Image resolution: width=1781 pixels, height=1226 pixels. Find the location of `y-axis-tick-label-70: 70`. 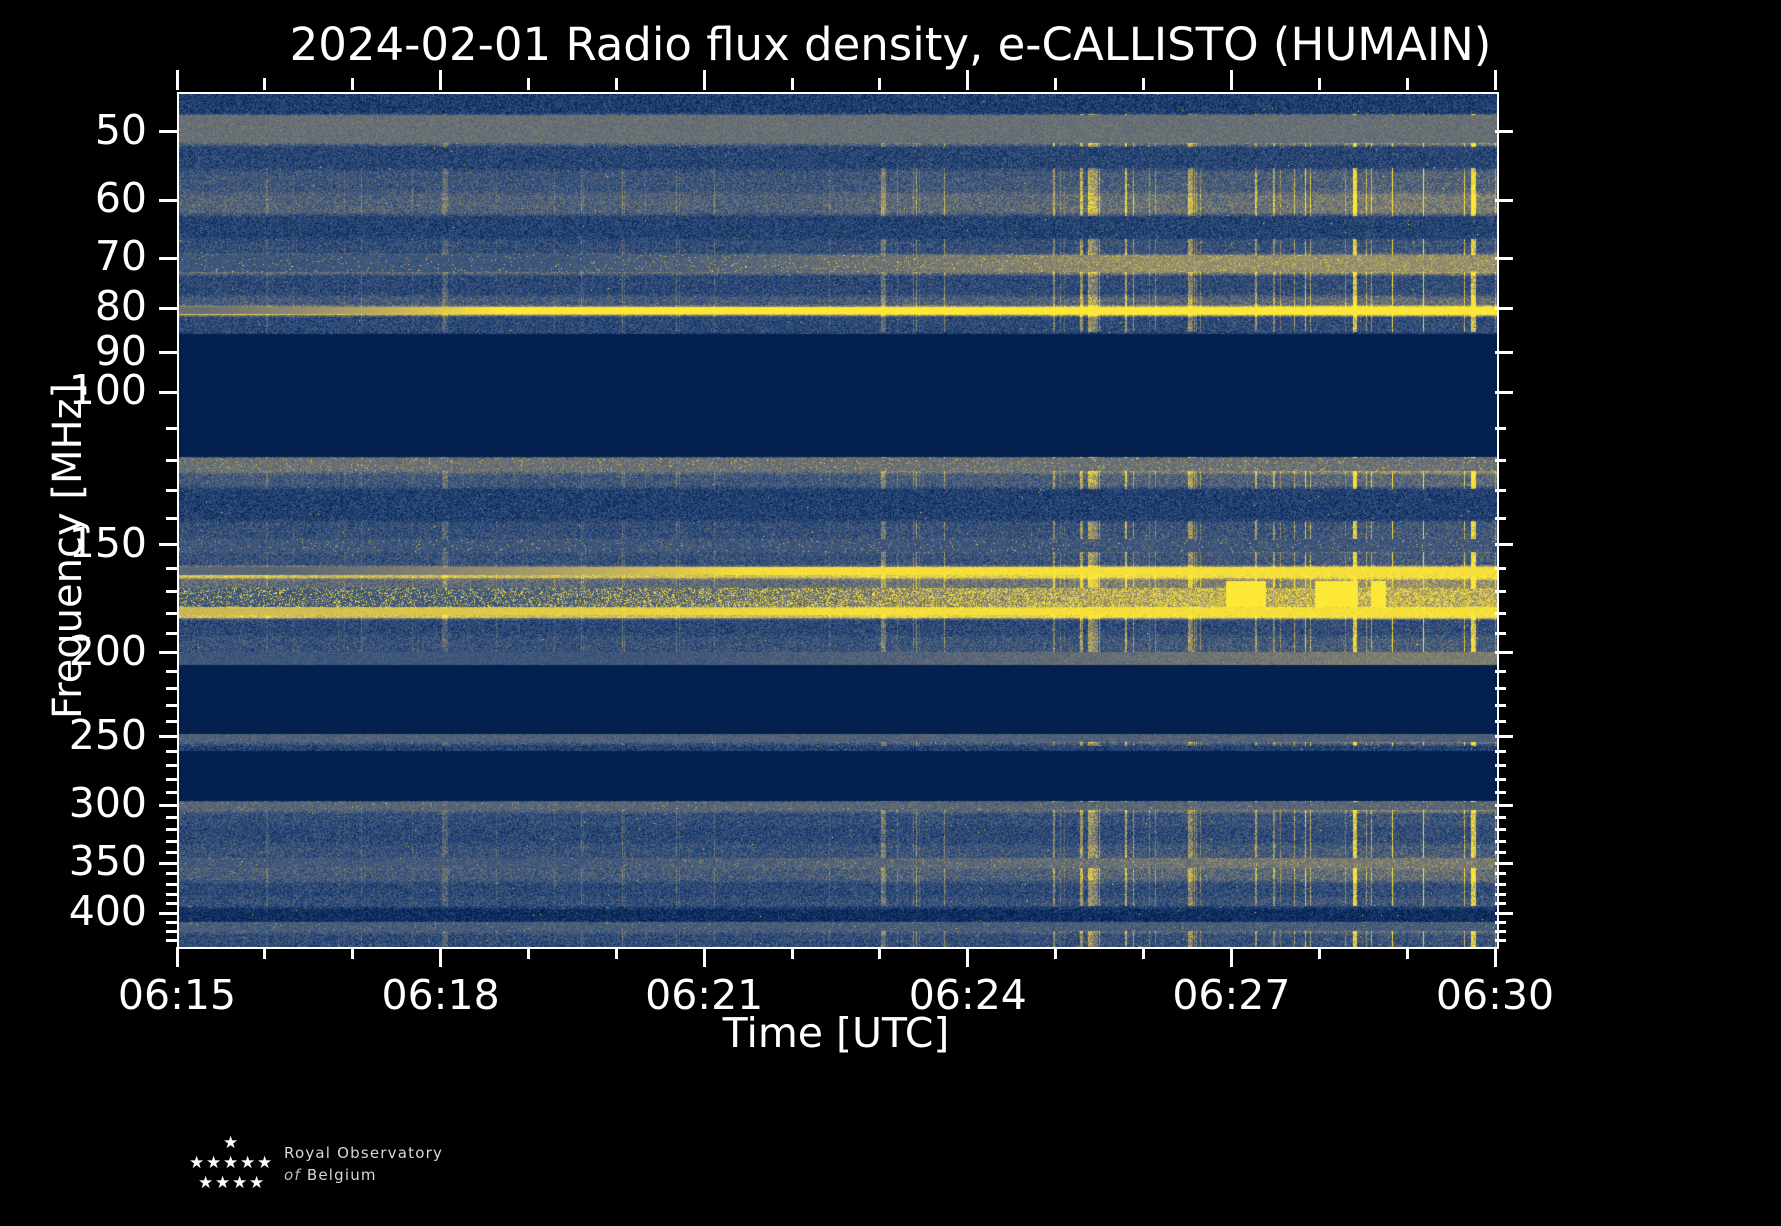

y-axis-tick-label-70: 70 is located at coordinates (120, 256).